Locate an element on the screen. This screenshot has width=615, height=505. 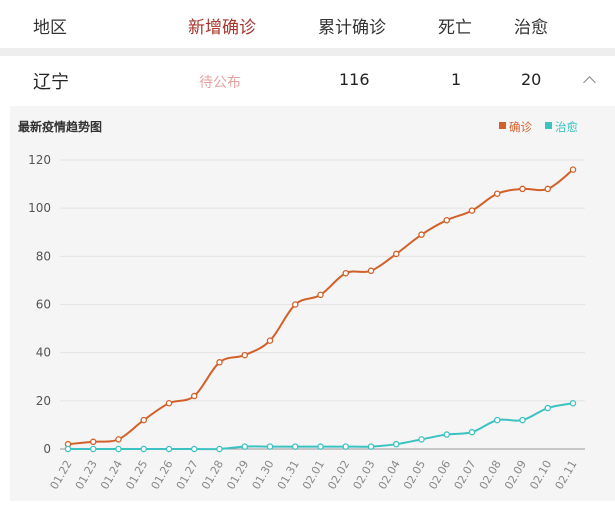
x-tick-label: 02.08 is located at coordinates (490, 475).